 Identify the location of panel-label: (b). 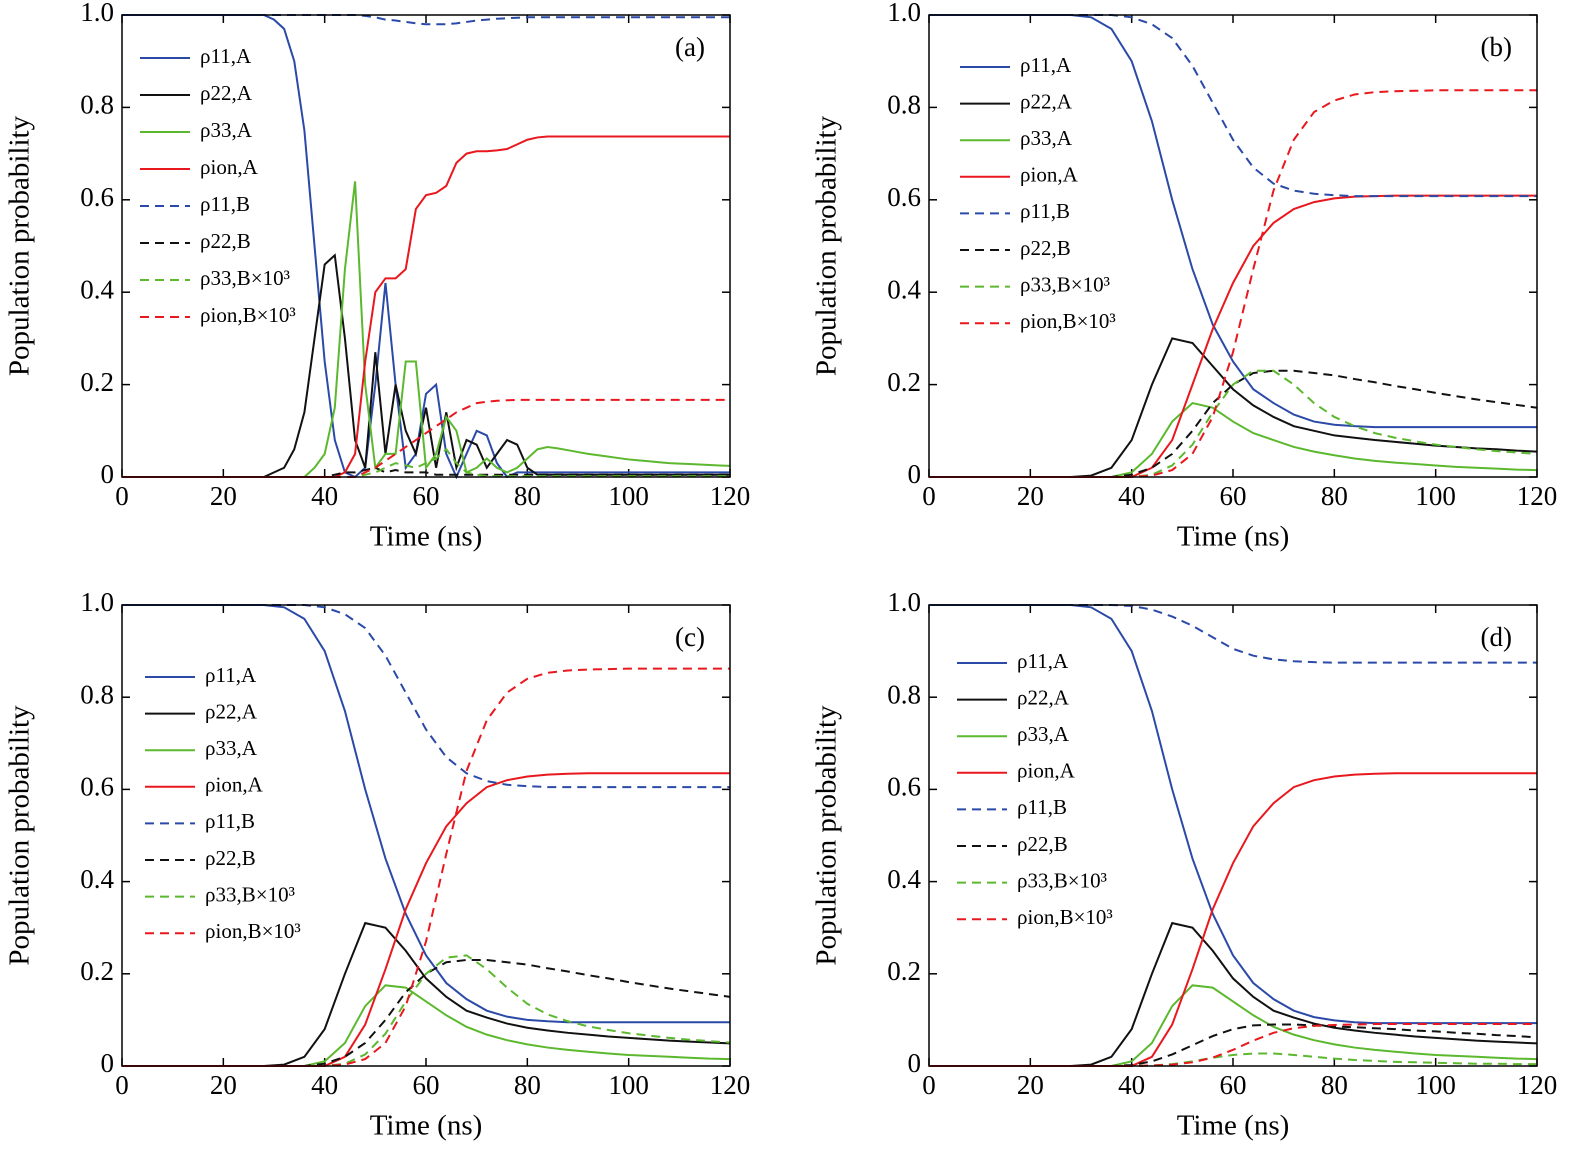
(1496, 47).